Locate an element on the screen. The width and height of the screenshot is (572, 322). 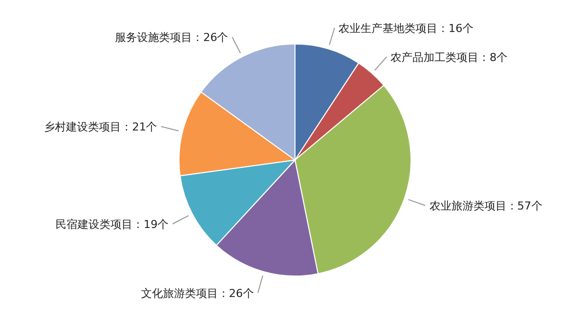
slice-label: 农产品加工类项目：8个 is located at coordinates (449, 57).